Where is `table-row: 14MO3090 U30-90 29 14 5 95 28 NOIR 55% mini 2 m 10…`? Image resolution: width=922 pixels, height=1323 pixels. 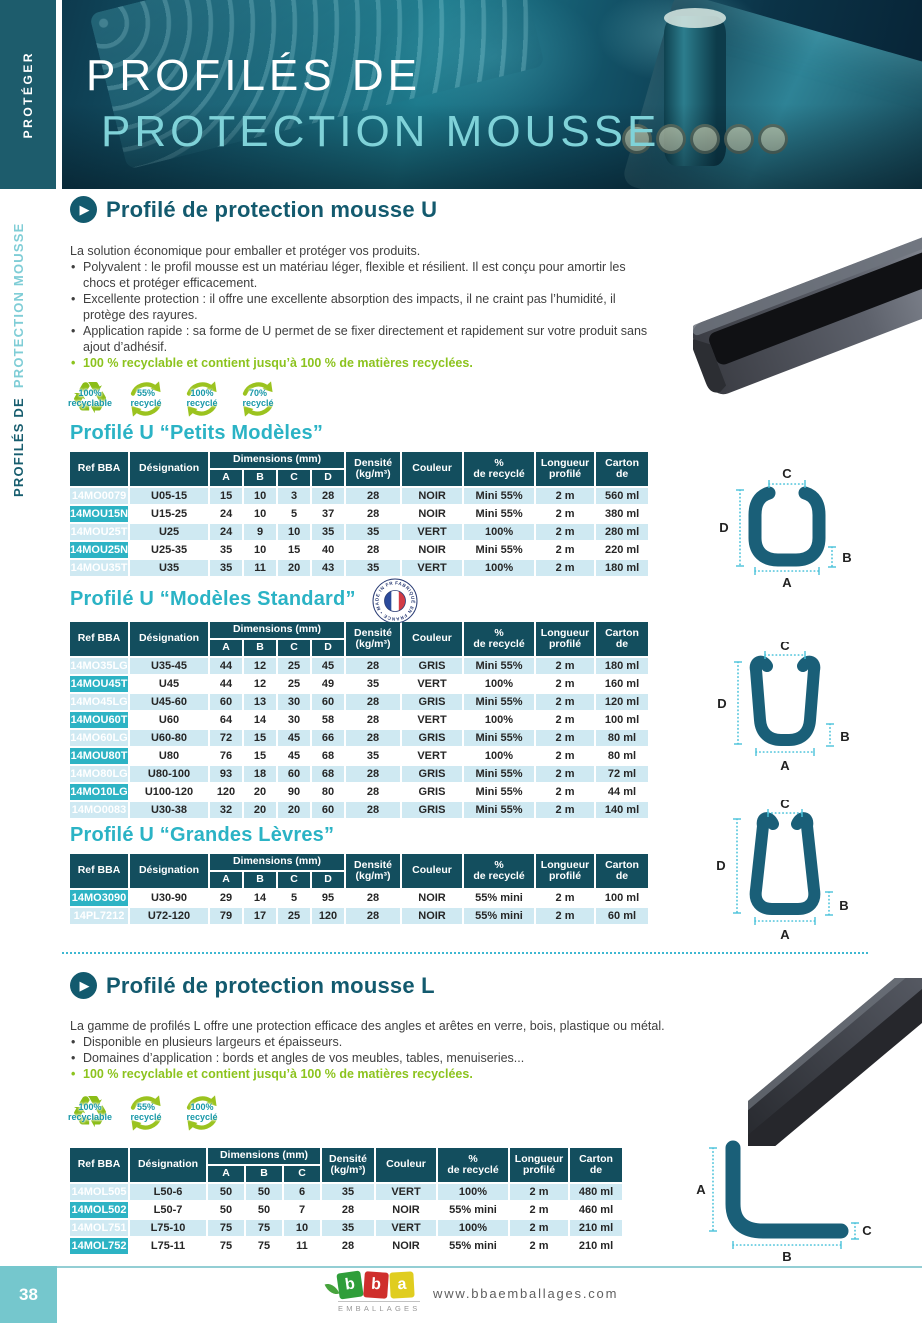
table-row: 14MO3090 U30-90 29 14 5 95 28 NOIR 55% mini 2 m 10… is located at coordinates (359, 898).